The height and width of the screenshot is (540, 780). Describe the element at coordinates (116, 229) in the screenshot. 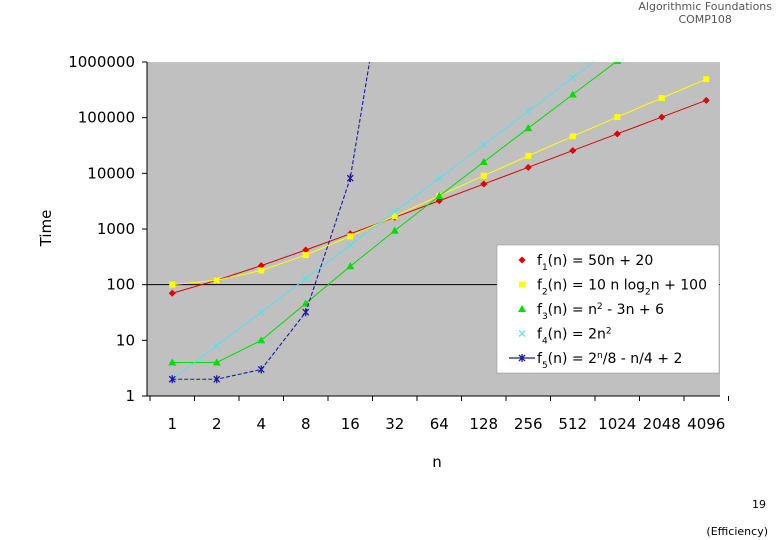

I see `y-tick-label: 1000` at that location.